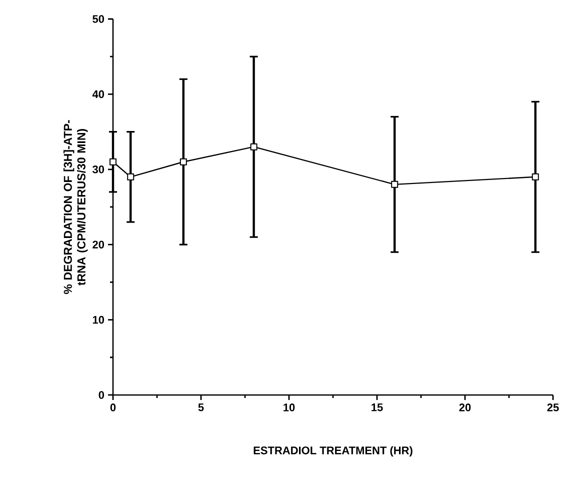 This screenshot has height=486, width=567. What do you see at coordinates (98, 94) in the screenshot?
I see `y-tick-label: 40` at bounding box center [98, 94].